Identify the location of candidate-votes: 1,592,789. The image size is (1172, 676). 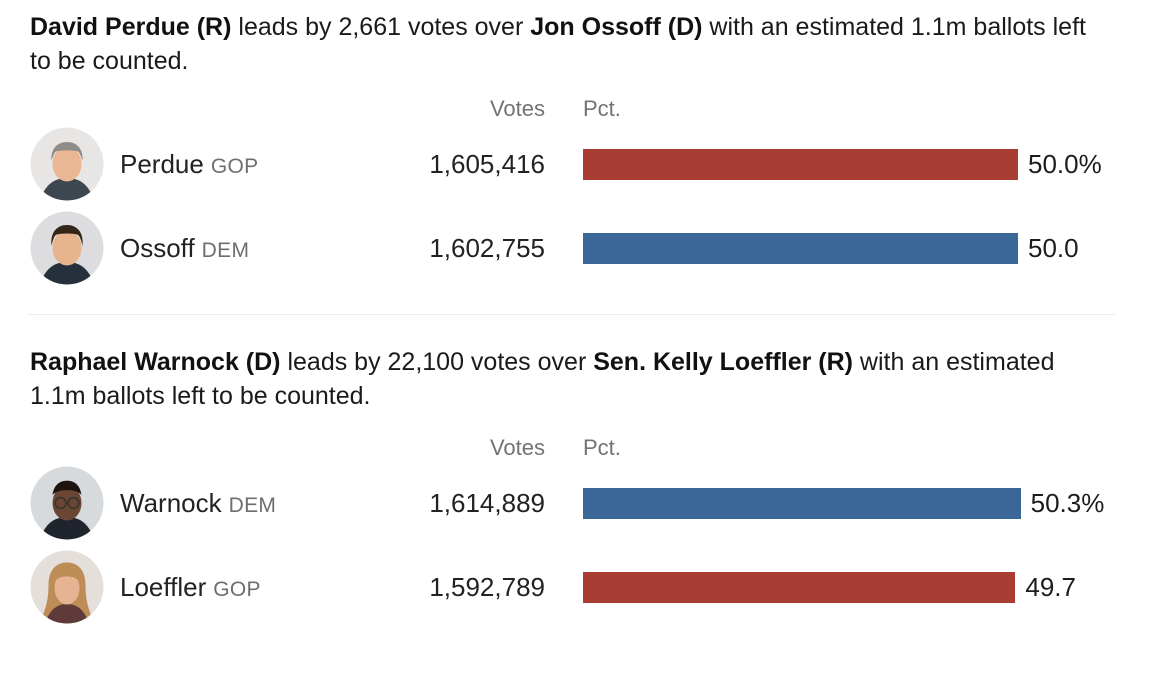
(487, 586).